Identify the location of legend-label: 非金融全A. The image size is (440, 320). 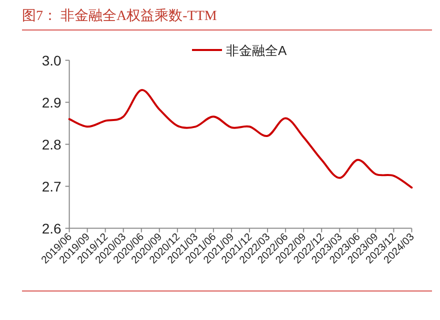
(256, 50).